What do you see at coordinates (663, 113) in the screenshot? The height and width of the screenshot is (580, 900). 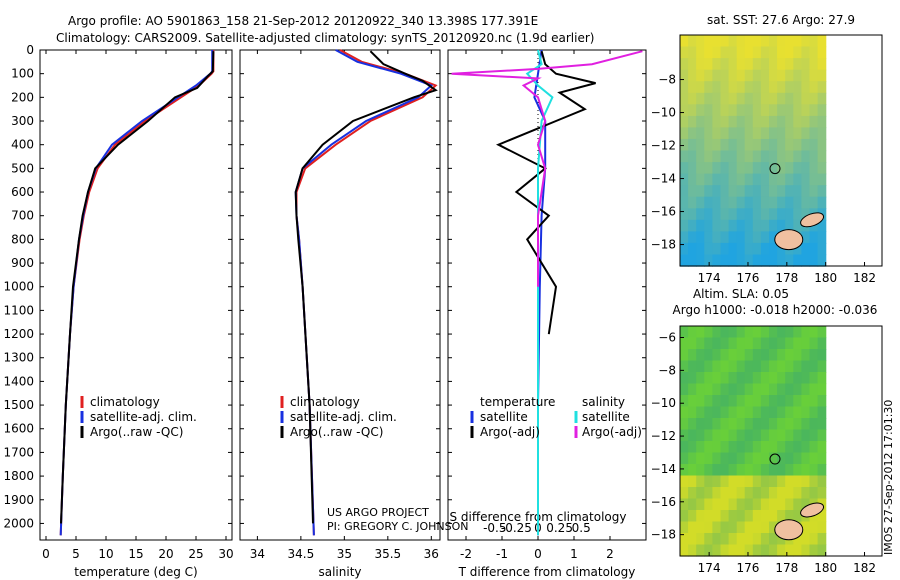 I see `map-y-tick-label: −10` at bounding box center [663, 113].